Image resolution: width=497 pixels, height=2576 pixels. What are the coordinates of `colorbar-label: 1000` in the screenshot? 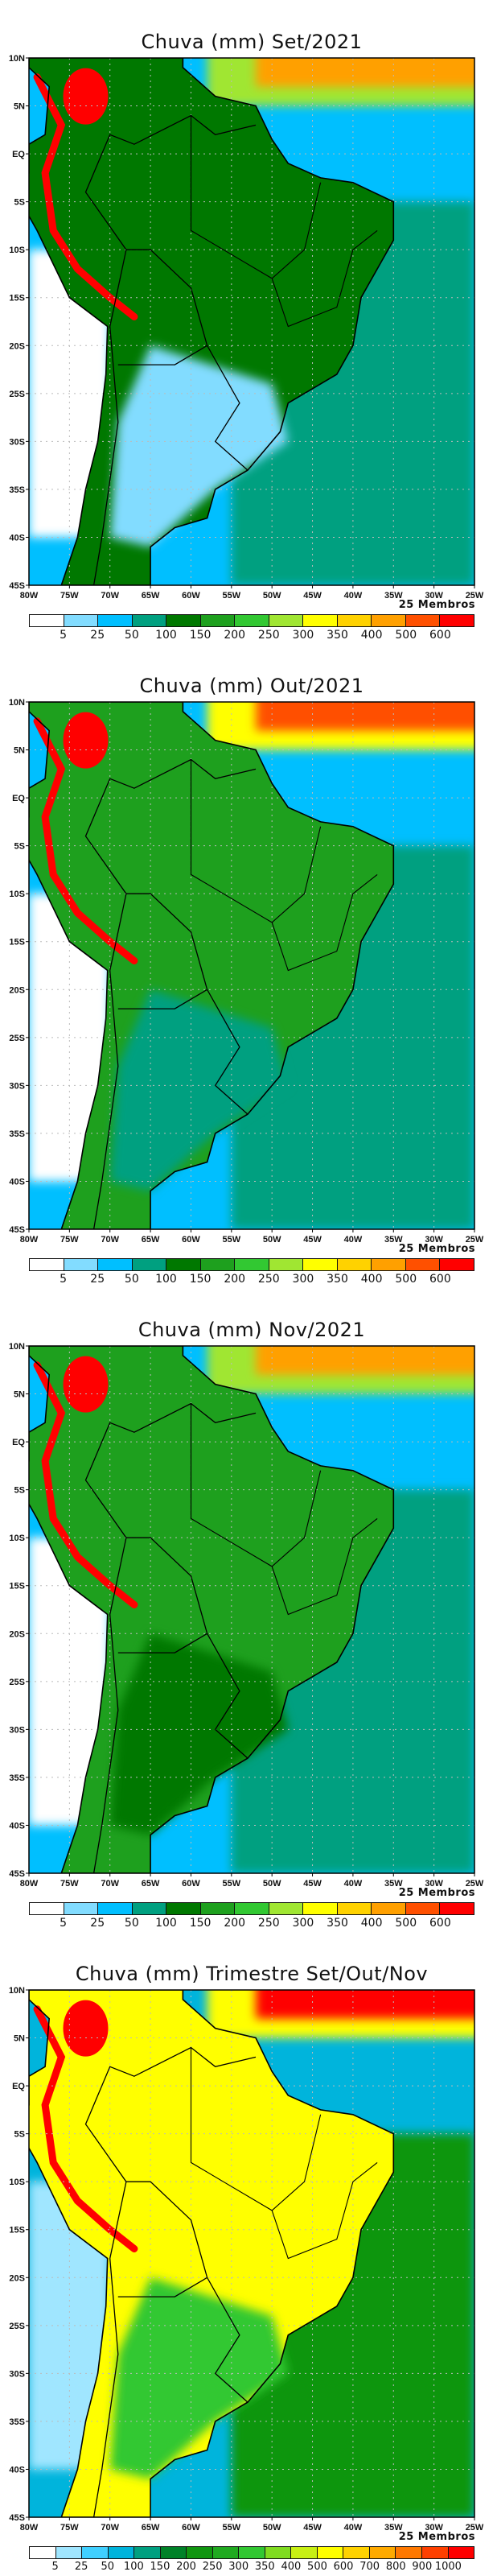 It's located at (448, 2567).